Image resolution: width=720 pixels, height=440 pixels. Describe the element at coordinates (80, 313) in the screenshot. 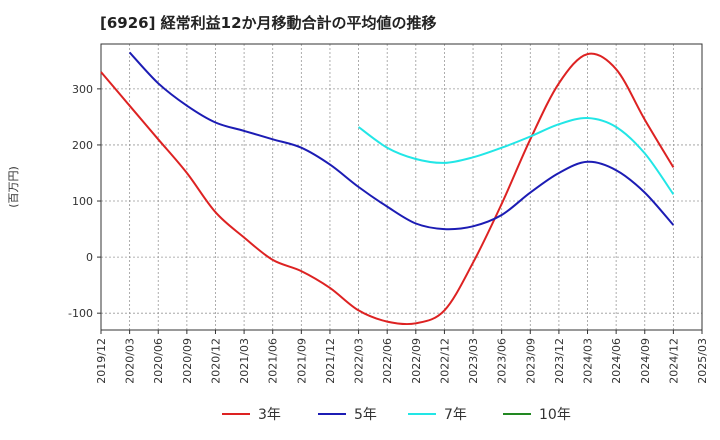

I see `y-tick-label: -100` at that location.